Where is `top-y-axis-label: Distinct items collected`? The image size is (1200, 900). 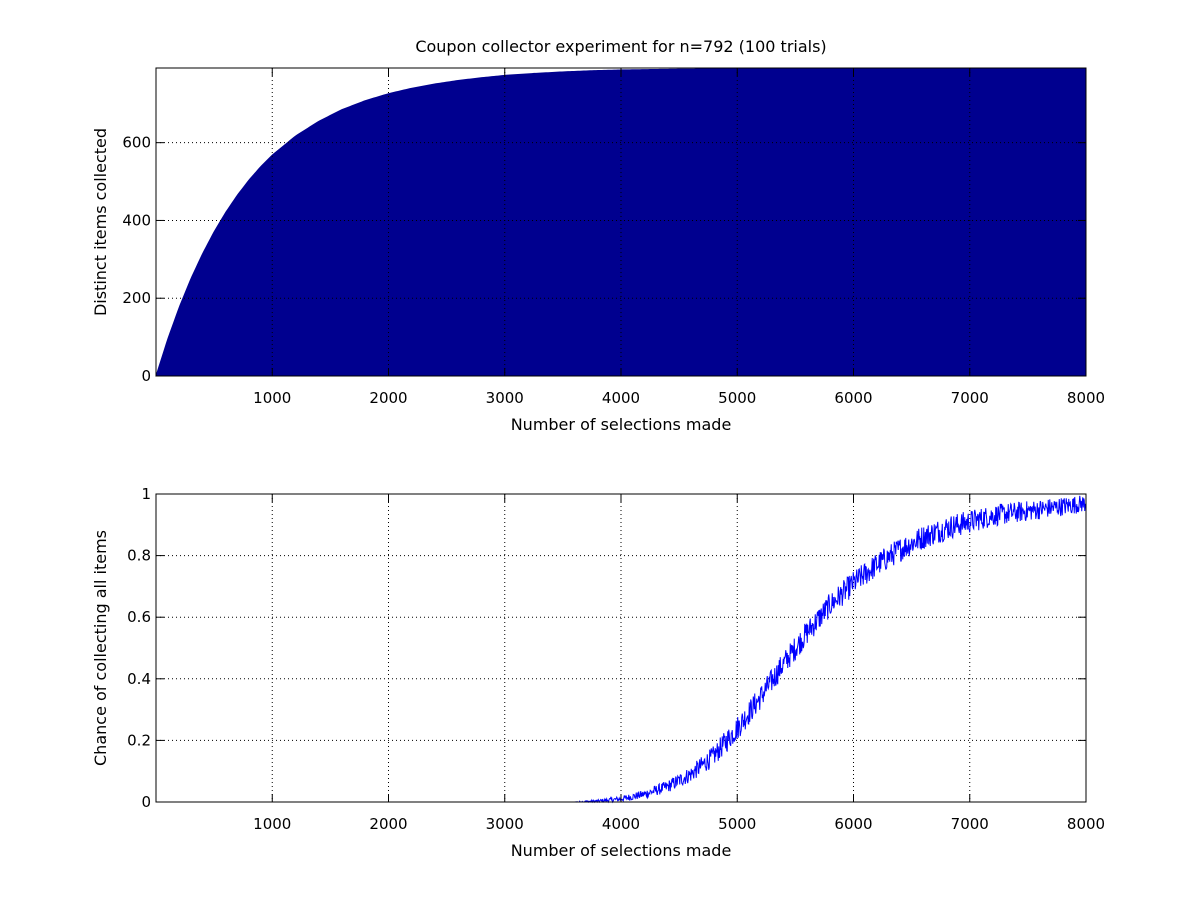 top-y-axis-label: Distinct items collected is located at coordinates (100, 222).